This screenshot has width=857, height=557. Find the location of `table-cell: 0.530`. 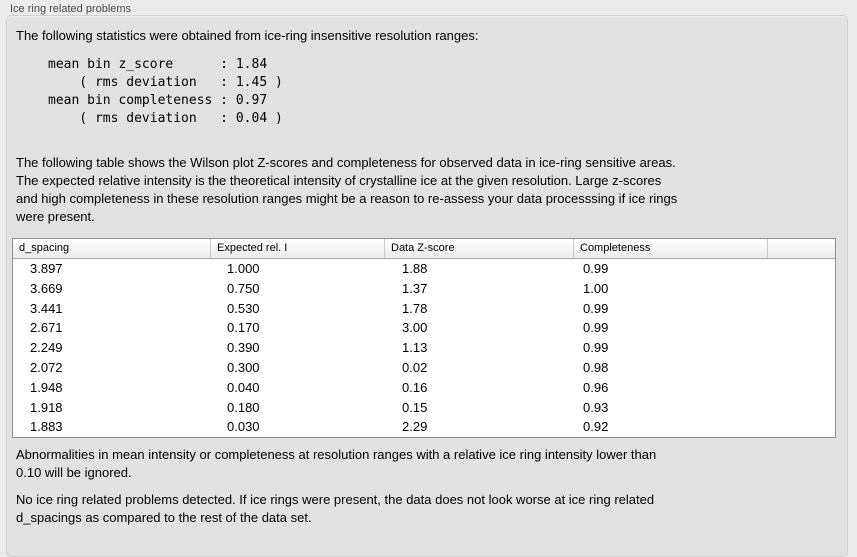

table-cell: 0.530 is located at coordinates (243, 308).